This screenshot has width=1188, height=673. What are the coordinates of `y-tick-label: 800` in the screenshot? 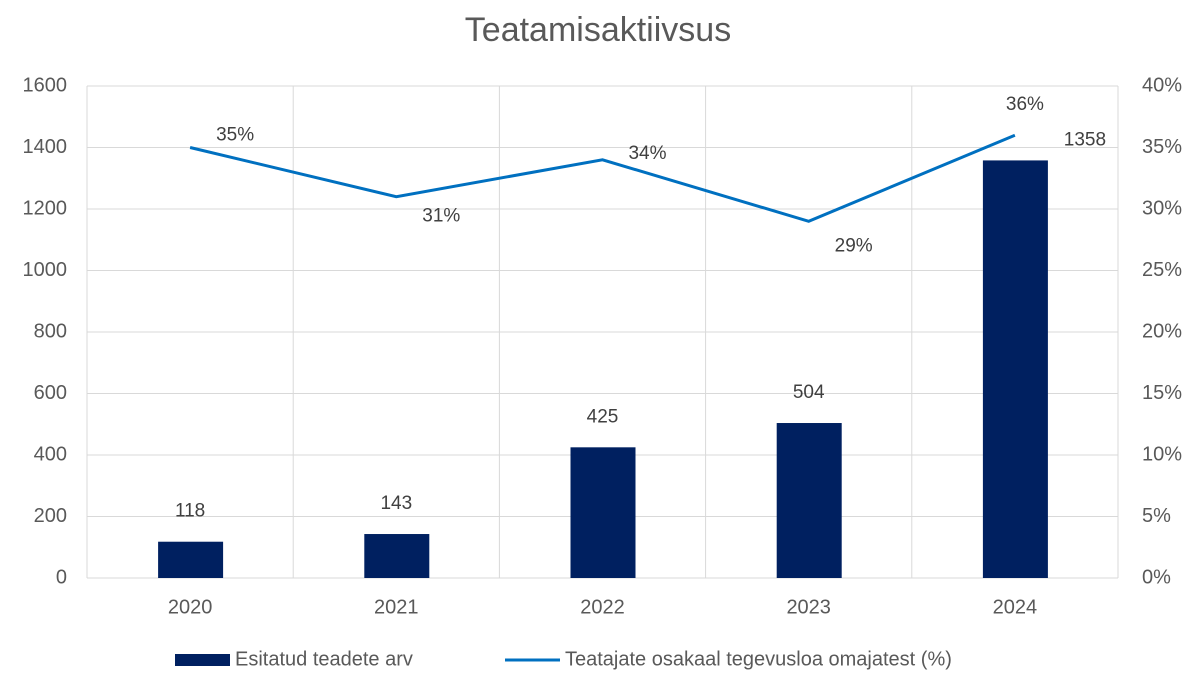 It's located at (50, 331).